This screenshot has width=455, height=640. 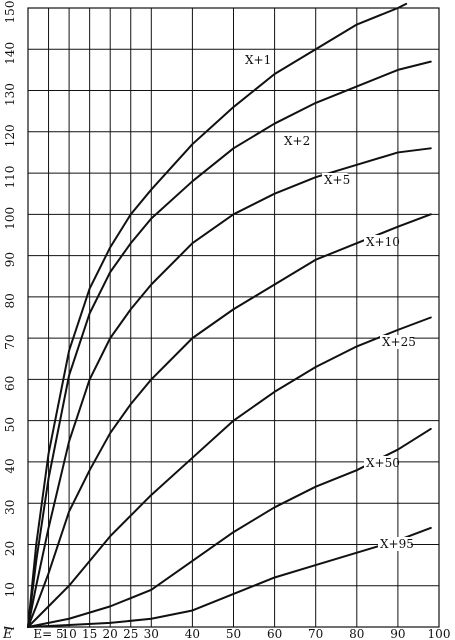 I want to click on x-tick-label: 50, so click(x=233, y=633).